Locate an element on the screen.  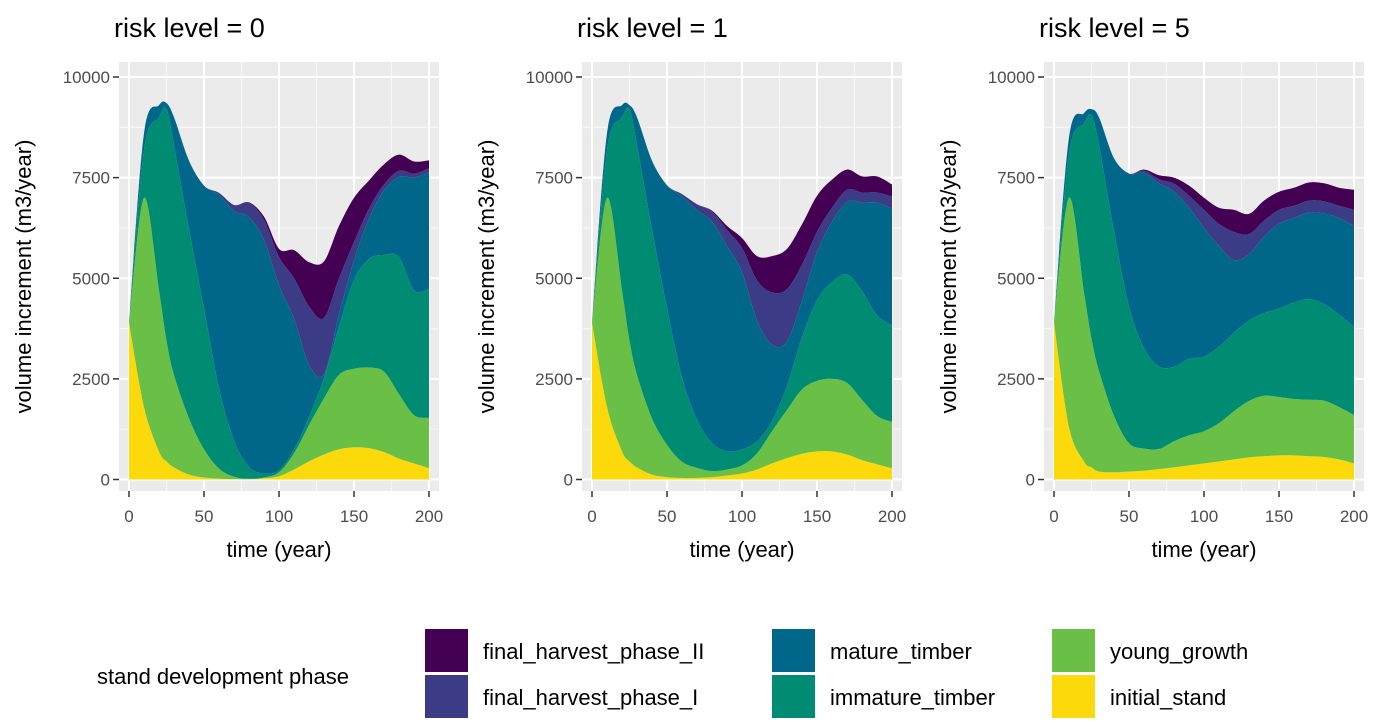
legend-swatch-final-harvest-phase-I is located at coordinates (446, 696).